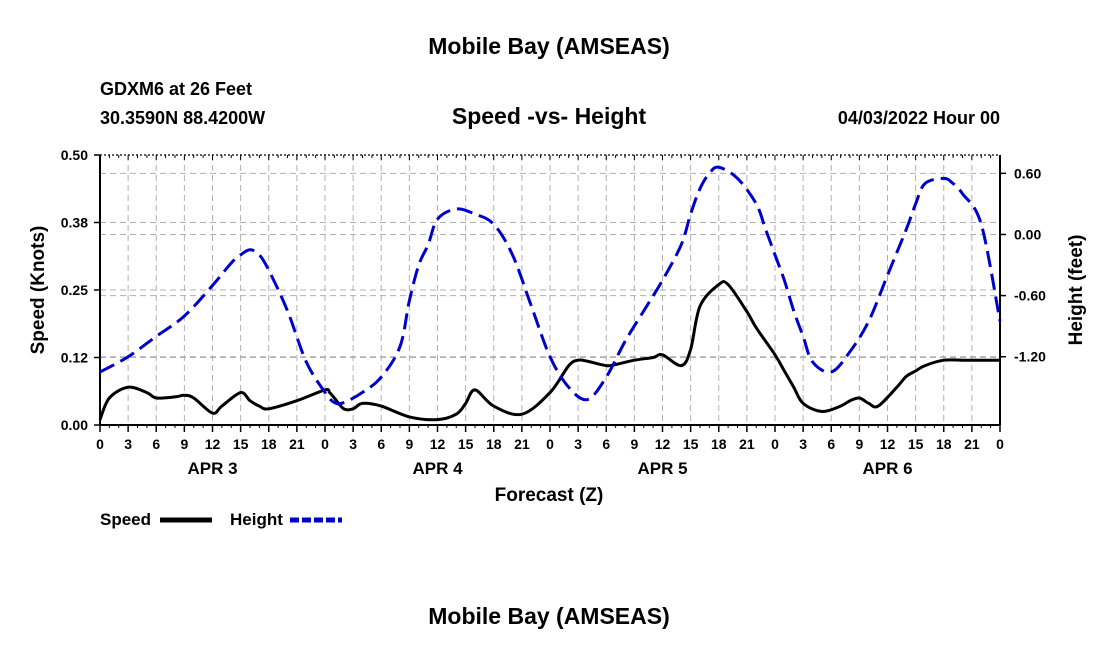 The height and width of the screenshot is (650, 1100). Describe the element at coordinates (74, 425) in the screenshot. I see `y-tick-label: 0.00` at that location.